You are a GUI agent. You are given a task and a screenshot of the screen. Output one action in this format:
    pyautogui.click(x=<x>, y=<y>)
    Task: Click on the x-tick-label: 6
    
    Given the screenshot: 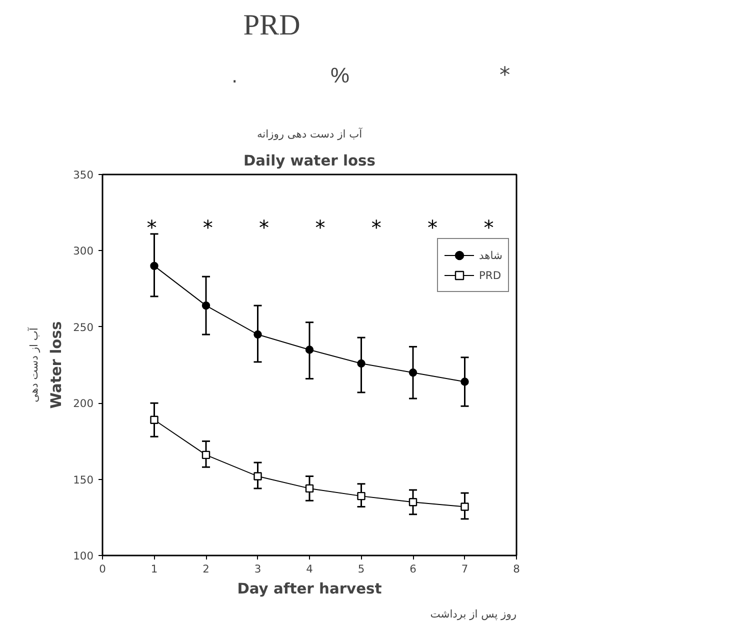 What is the action you would take?
    pyautogui.click(x=413, y=569)
    